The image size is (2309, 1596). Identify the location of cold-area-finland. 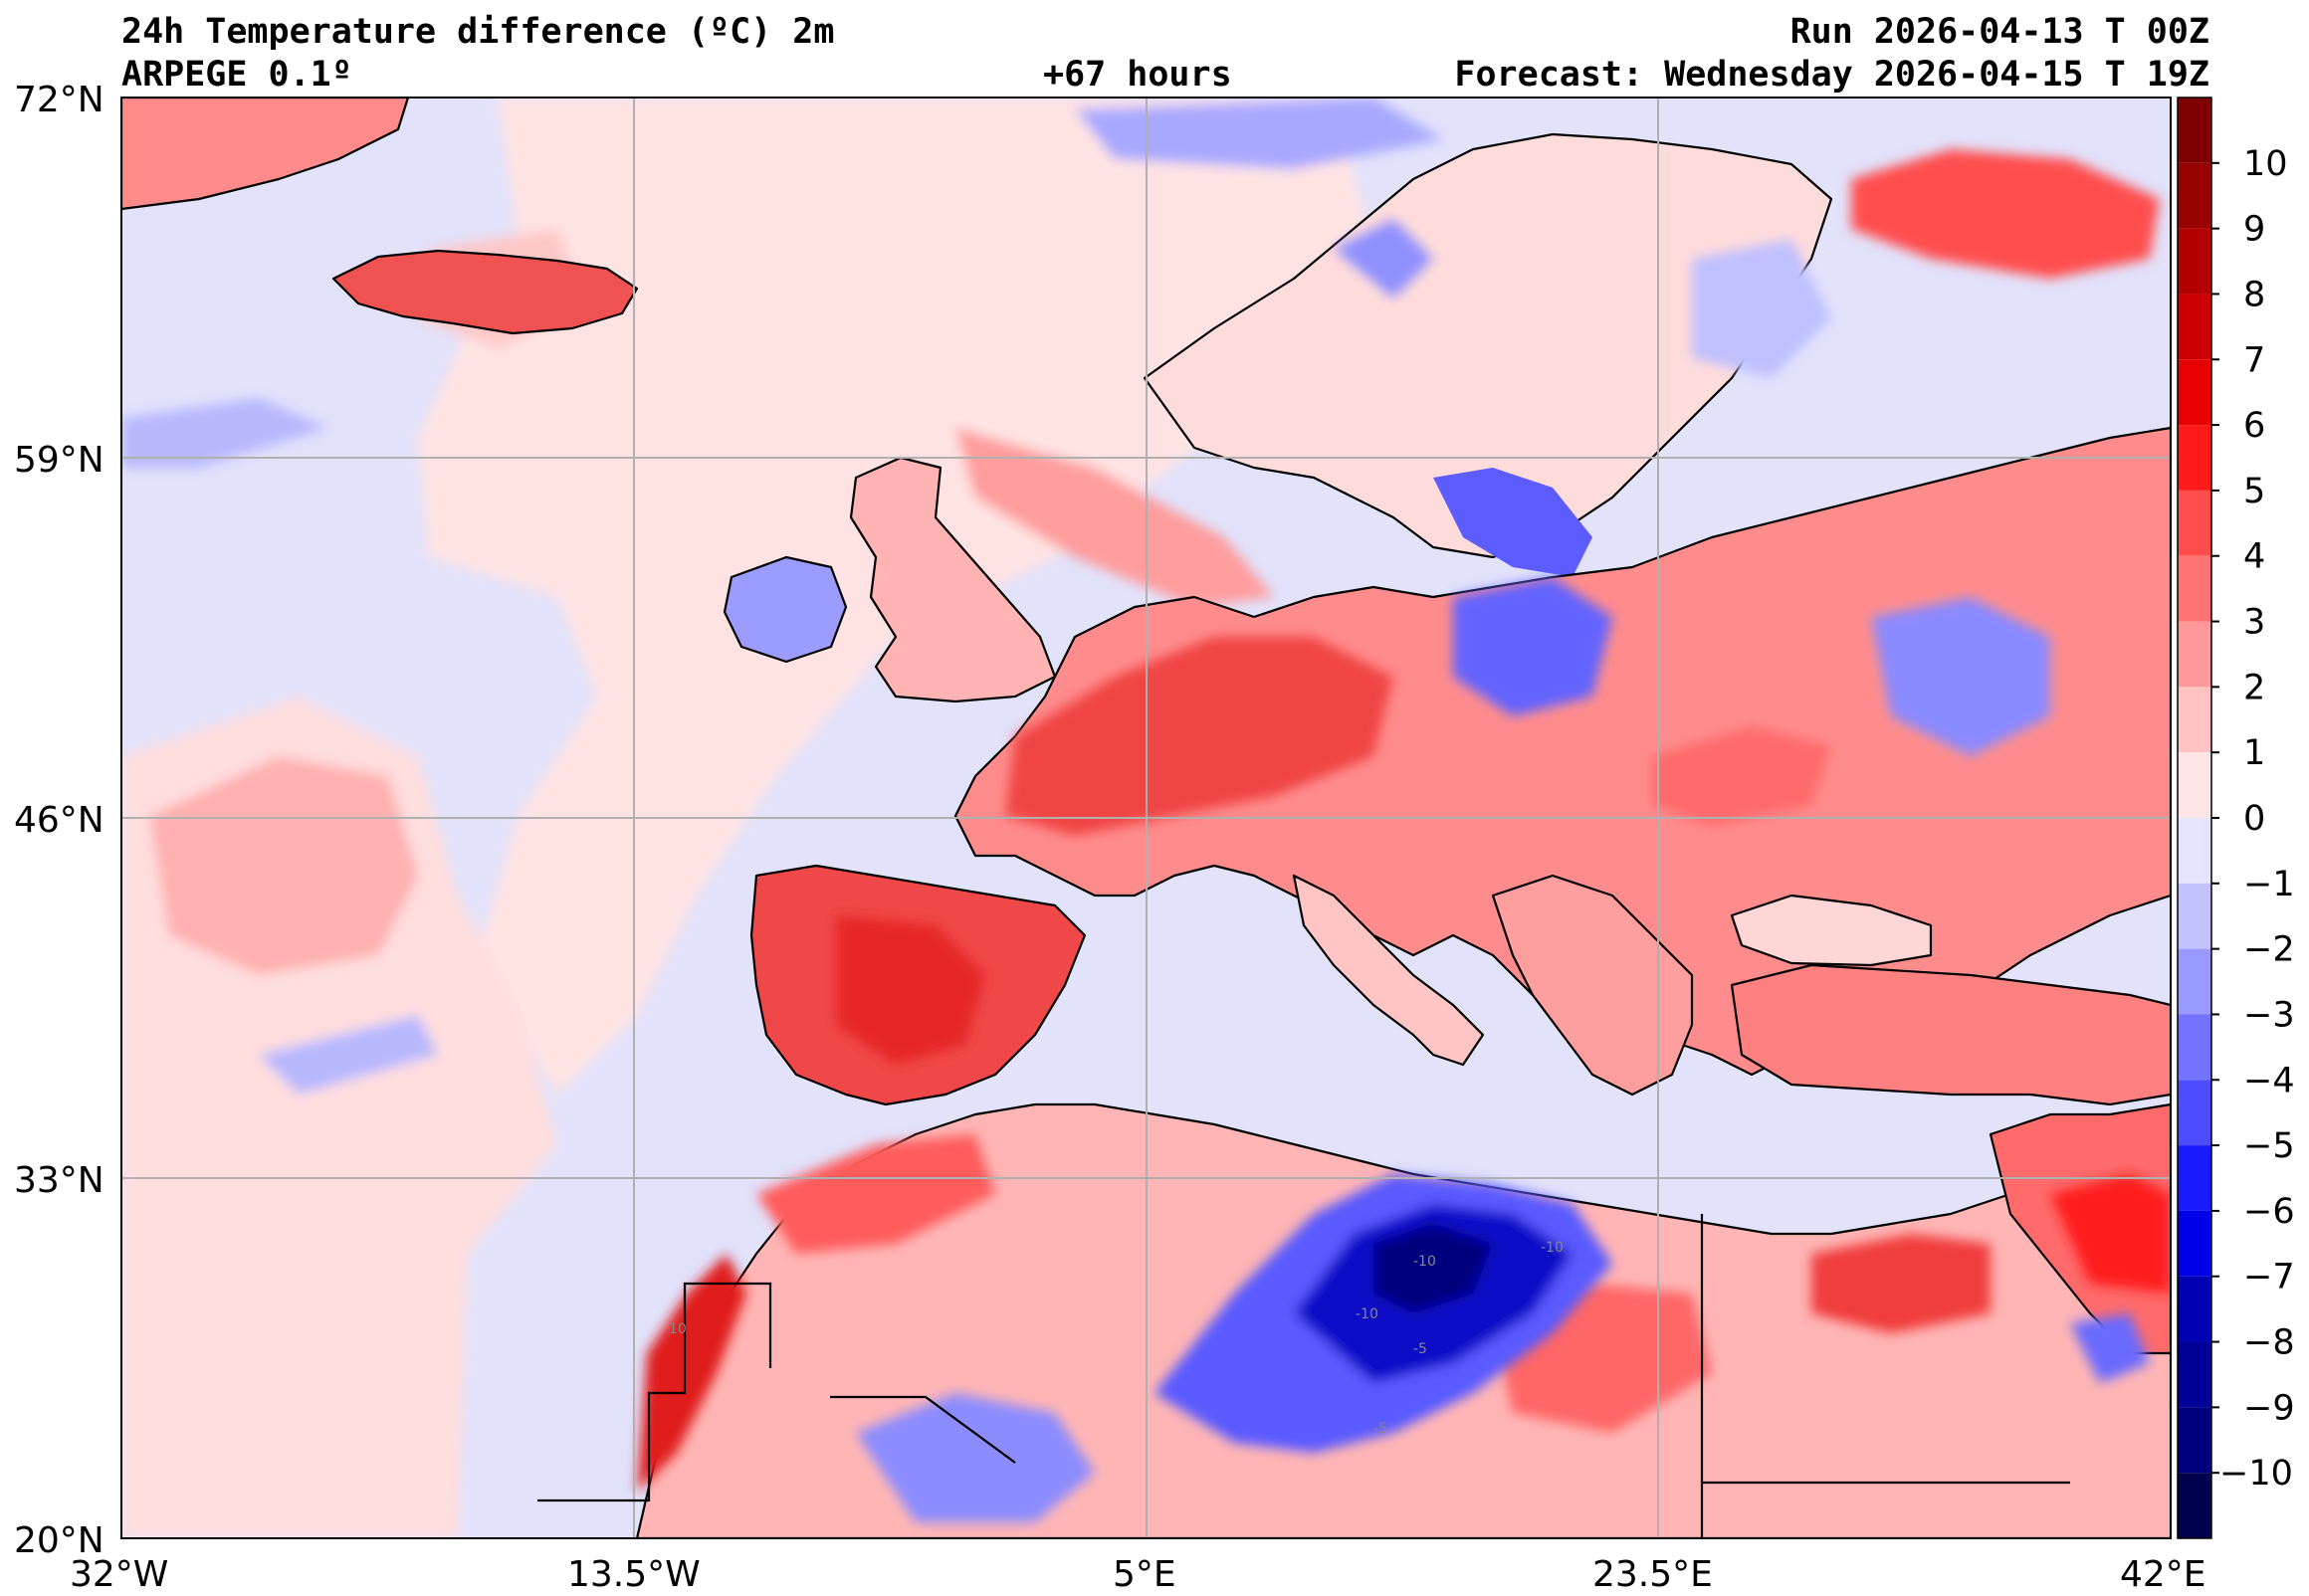
(1761, 308).